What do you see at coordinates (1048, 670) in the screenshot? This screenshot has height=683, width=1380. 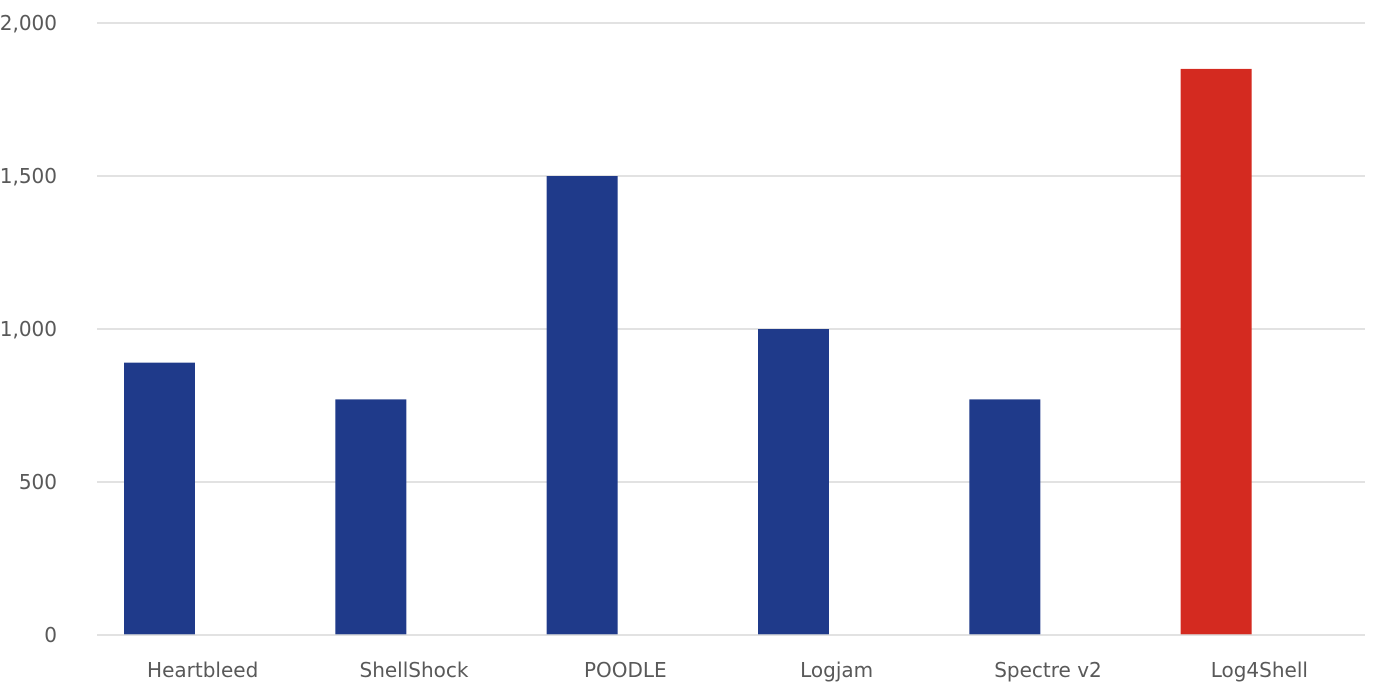 I see `x-tick-label: Spectre v2` at bounding box center [1048, 670].